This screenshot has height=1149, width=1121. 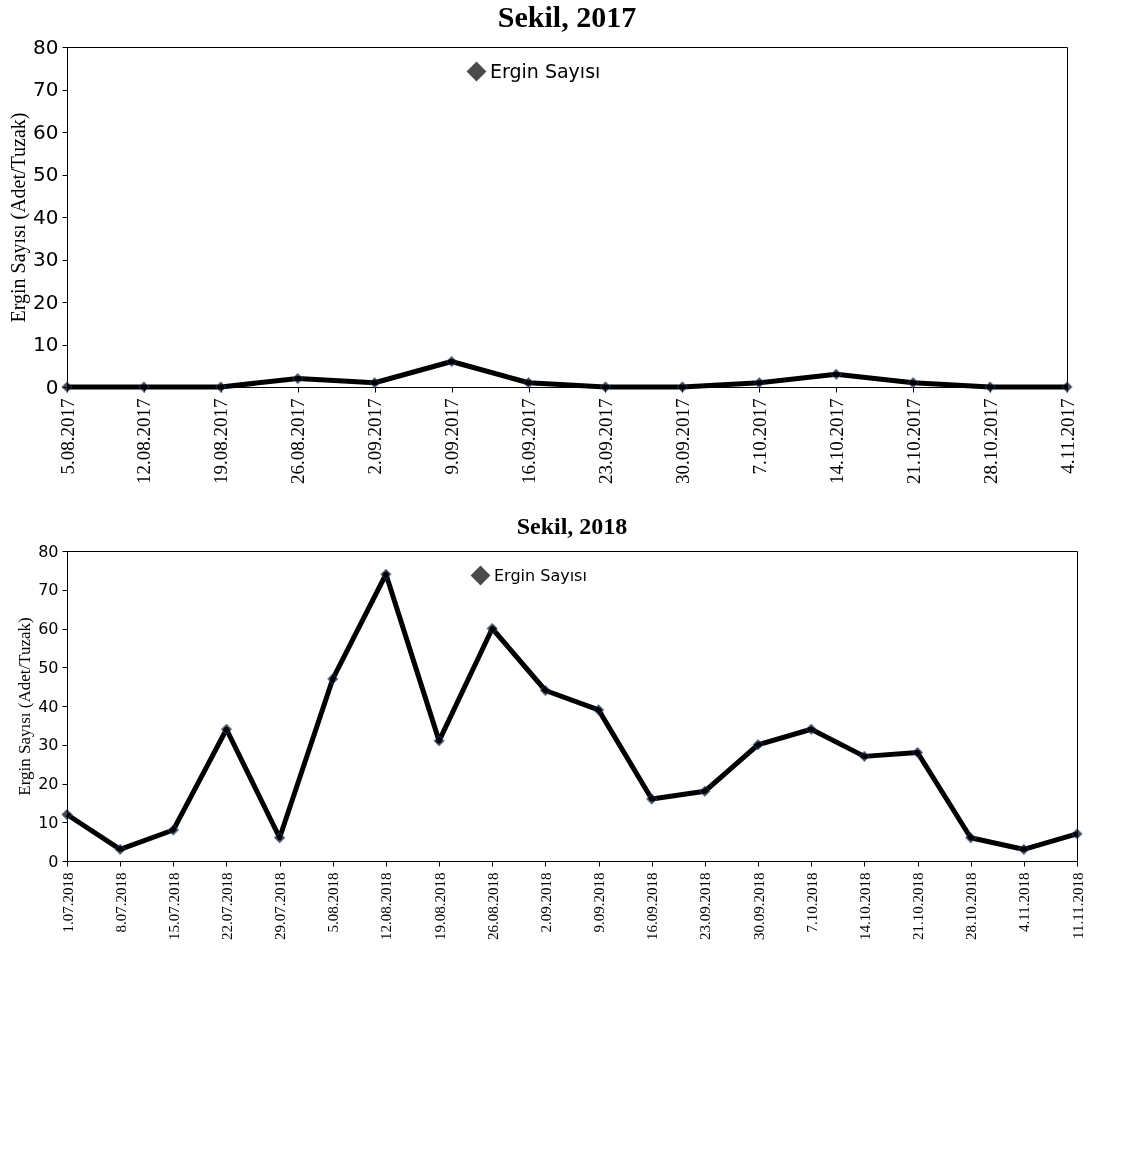 I want to click on x-tick-label: 7.10.2018, so click(x=811, y=902).